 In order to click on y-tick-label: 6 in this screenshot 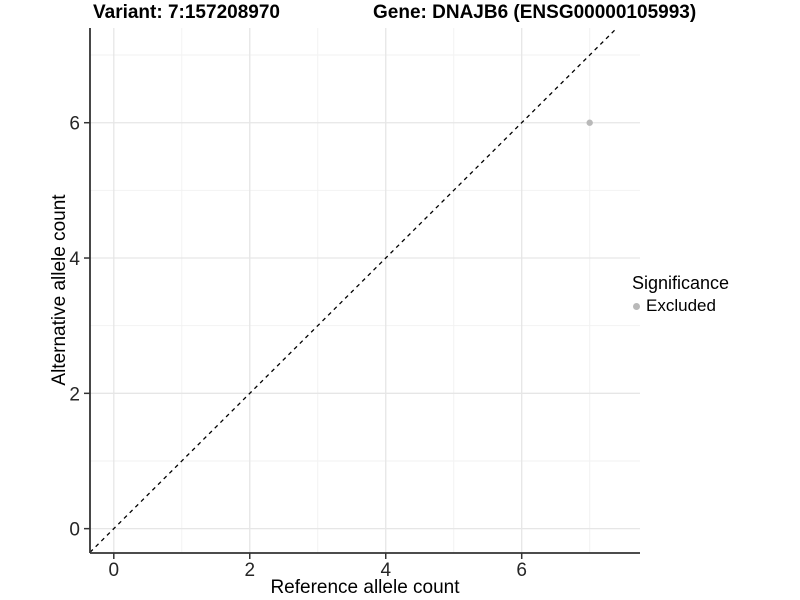, I will do `click(74, 124)`.